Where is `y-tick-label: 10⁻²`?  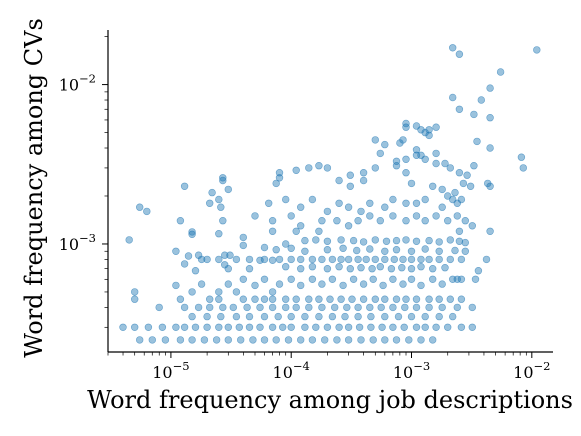
y-tick-label: 10⁻² is located at coordinates (77, 83).